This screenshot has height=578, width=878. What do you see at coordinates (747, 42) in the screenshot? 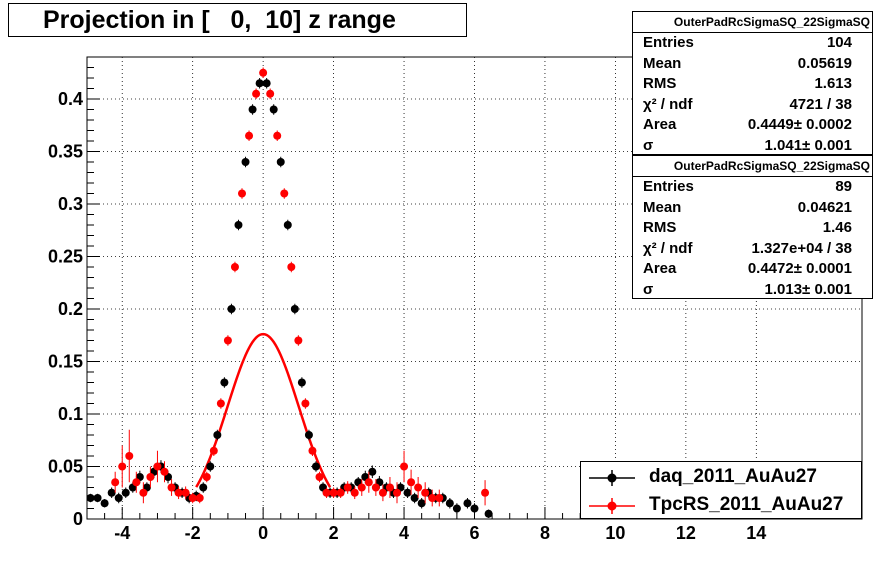
I see `stats-row-entries: Entries 104` at bounding box center [747, 42].